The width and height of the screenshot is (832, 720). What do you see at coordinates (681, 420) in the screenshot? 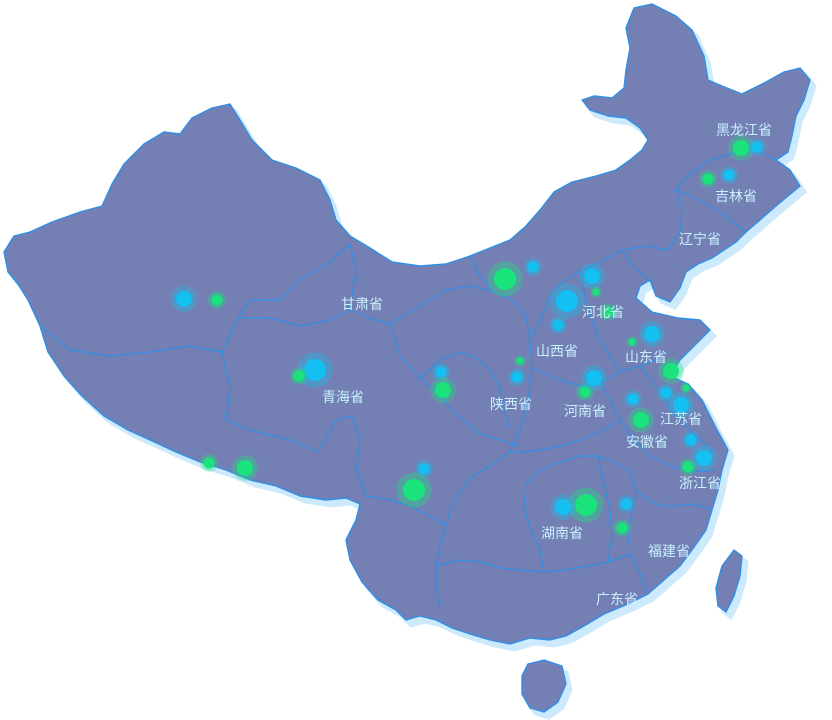
I see `label-jiangsu: 江苏省` at bounding box center [681, 420].